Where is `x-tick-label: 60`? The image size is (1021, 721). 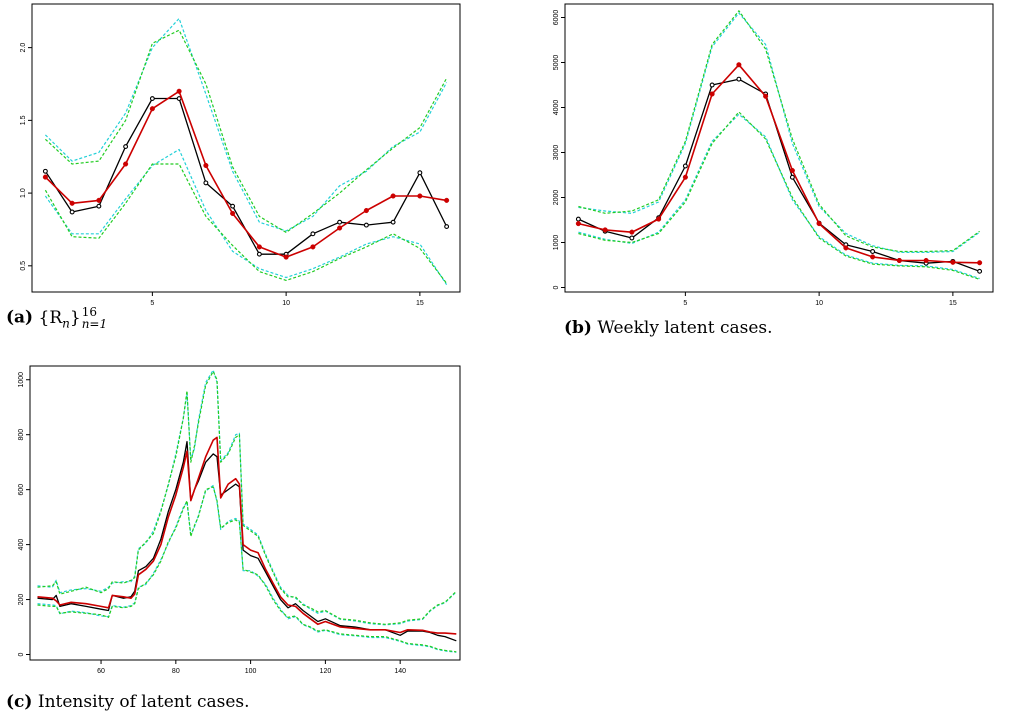 x-tick-label: 60 is located at coordinates (101, 671).